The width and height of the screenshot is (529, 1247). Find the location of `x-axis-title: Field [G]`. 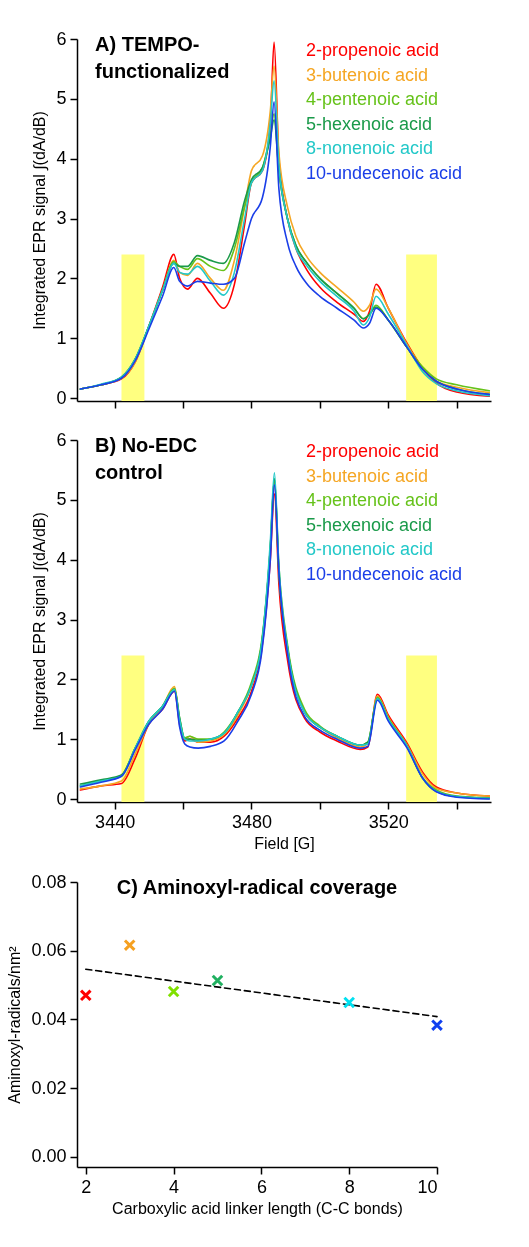

x-axis-title: Field [G] is located at coordinates (284, 843).